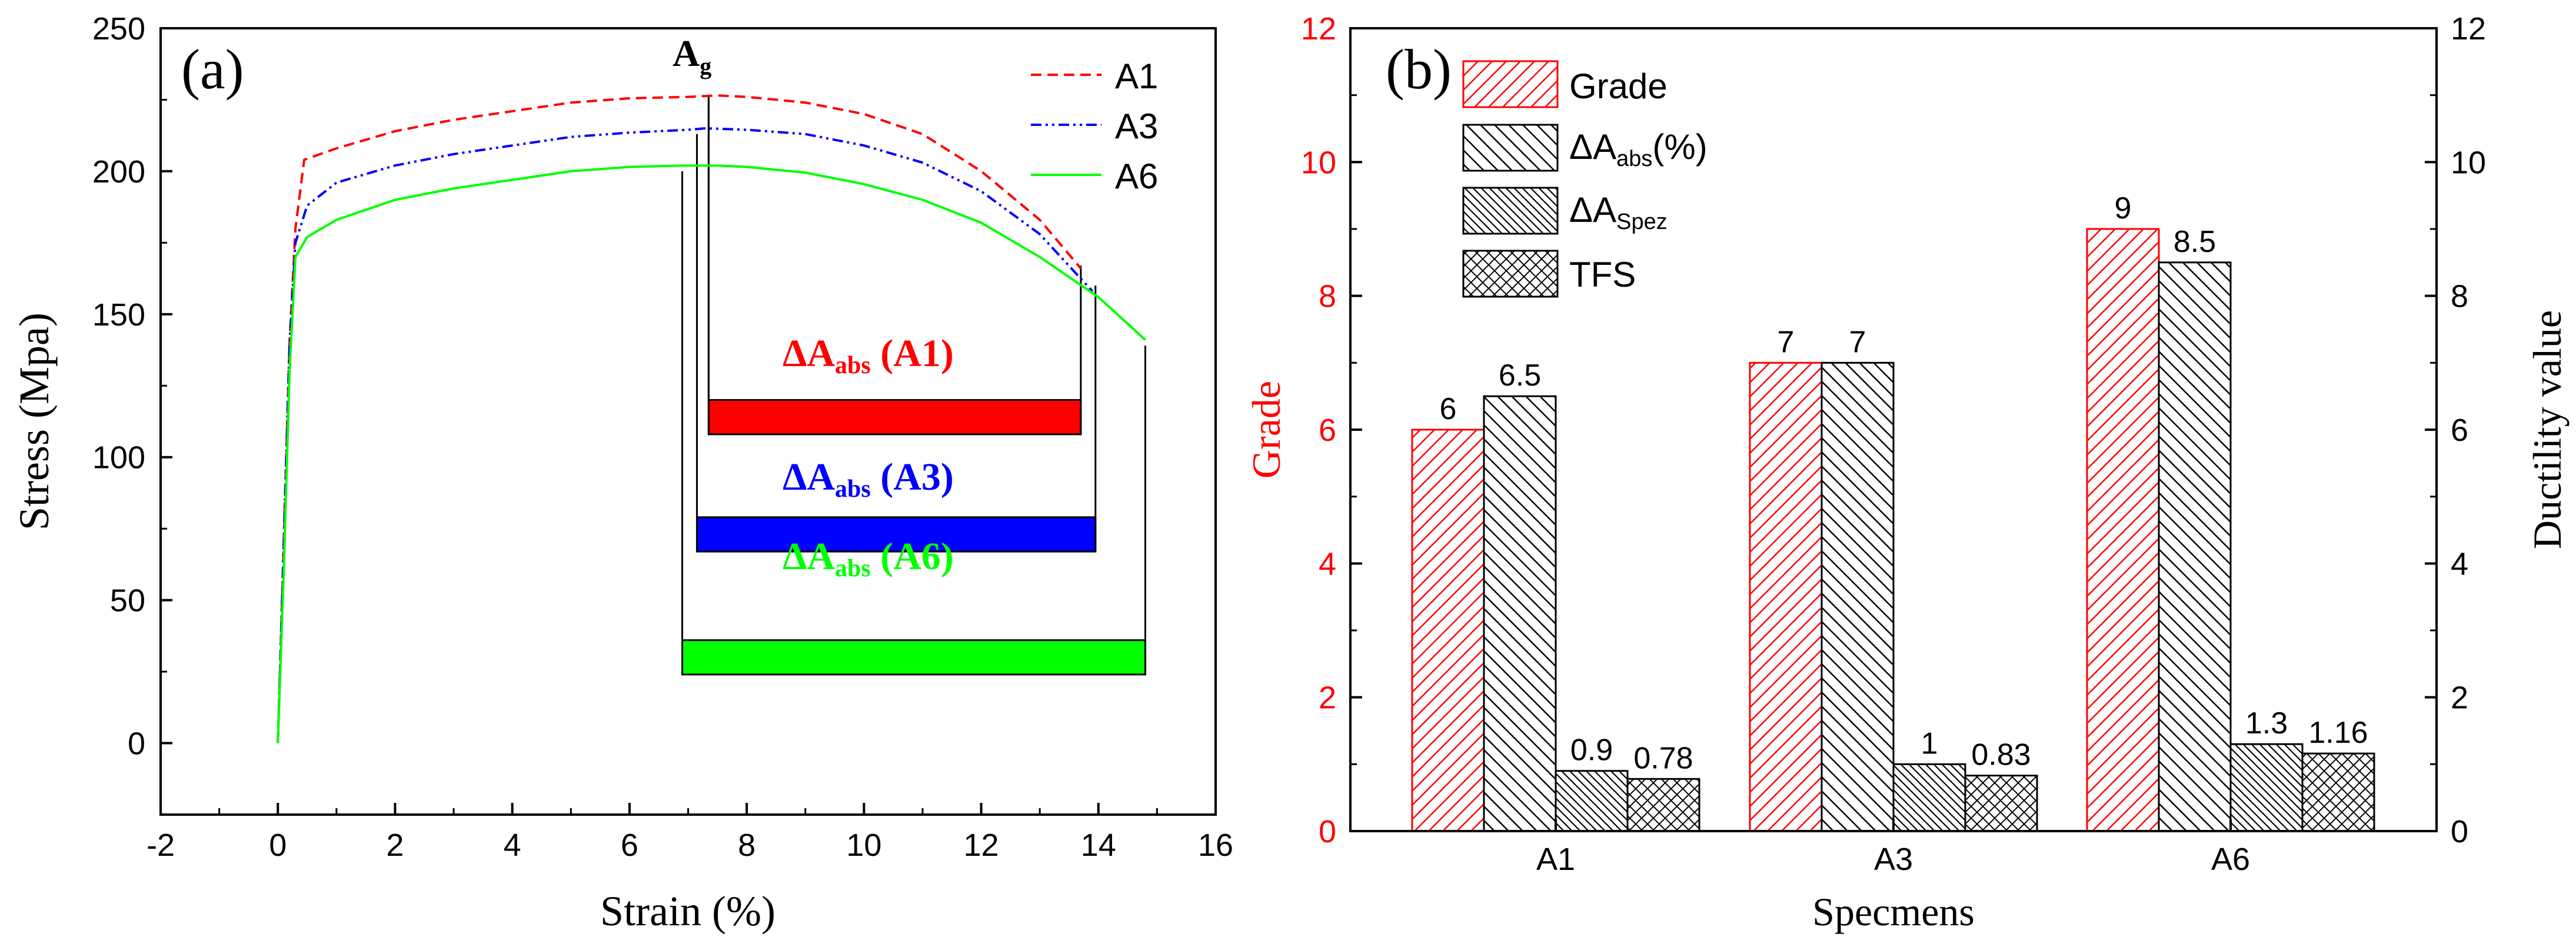 This screenshot has height=950, width=2576. Describe the element at coordinates (118, 386) in the screenshot. I see `y-tick-labels-a: 0 50 100 150 200 250` at that location.